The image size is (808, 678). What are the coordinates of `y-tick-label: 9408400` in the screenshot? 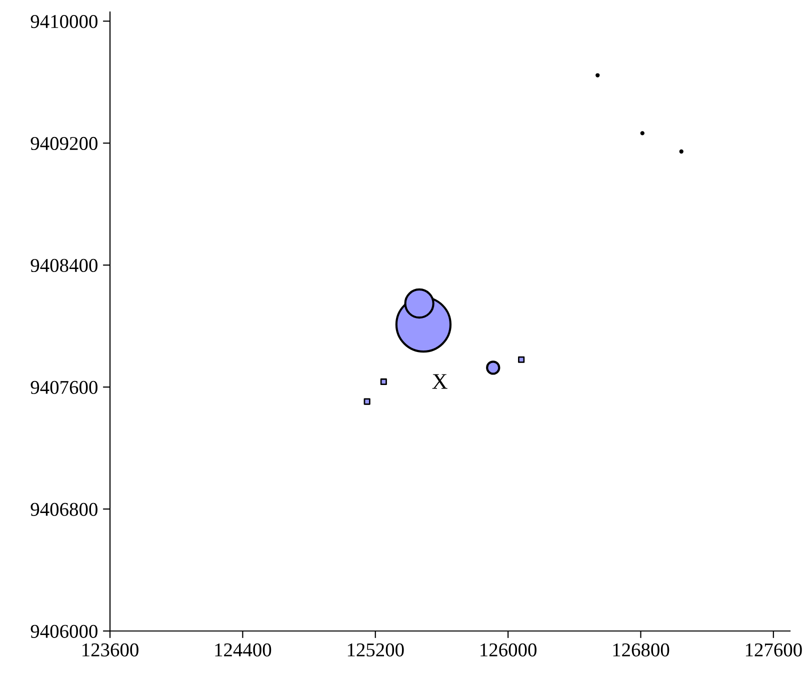 It's located at (64, 265).